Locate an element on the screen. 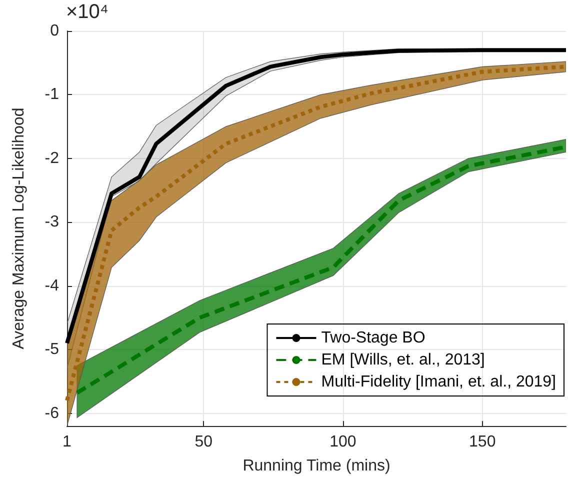 The image size is (576, 494). y-tick-label: -1 is located at coordinates (52, 95).